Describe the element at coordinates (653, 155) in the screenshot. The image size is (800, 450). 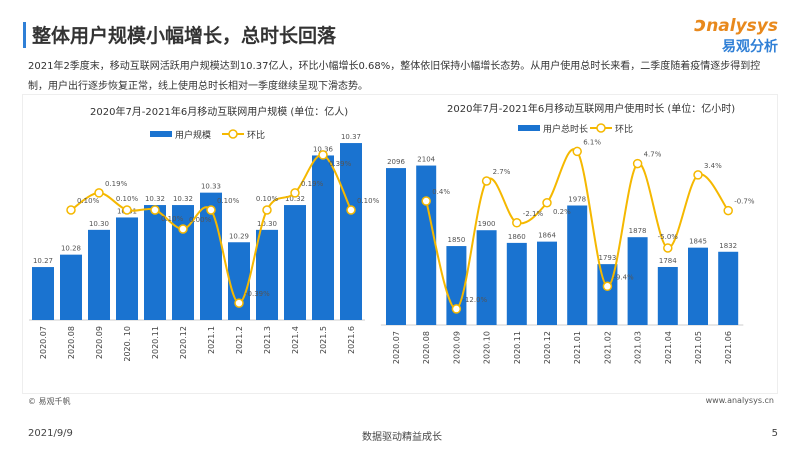
I see `growth-value-label: 4.7%` at that location.